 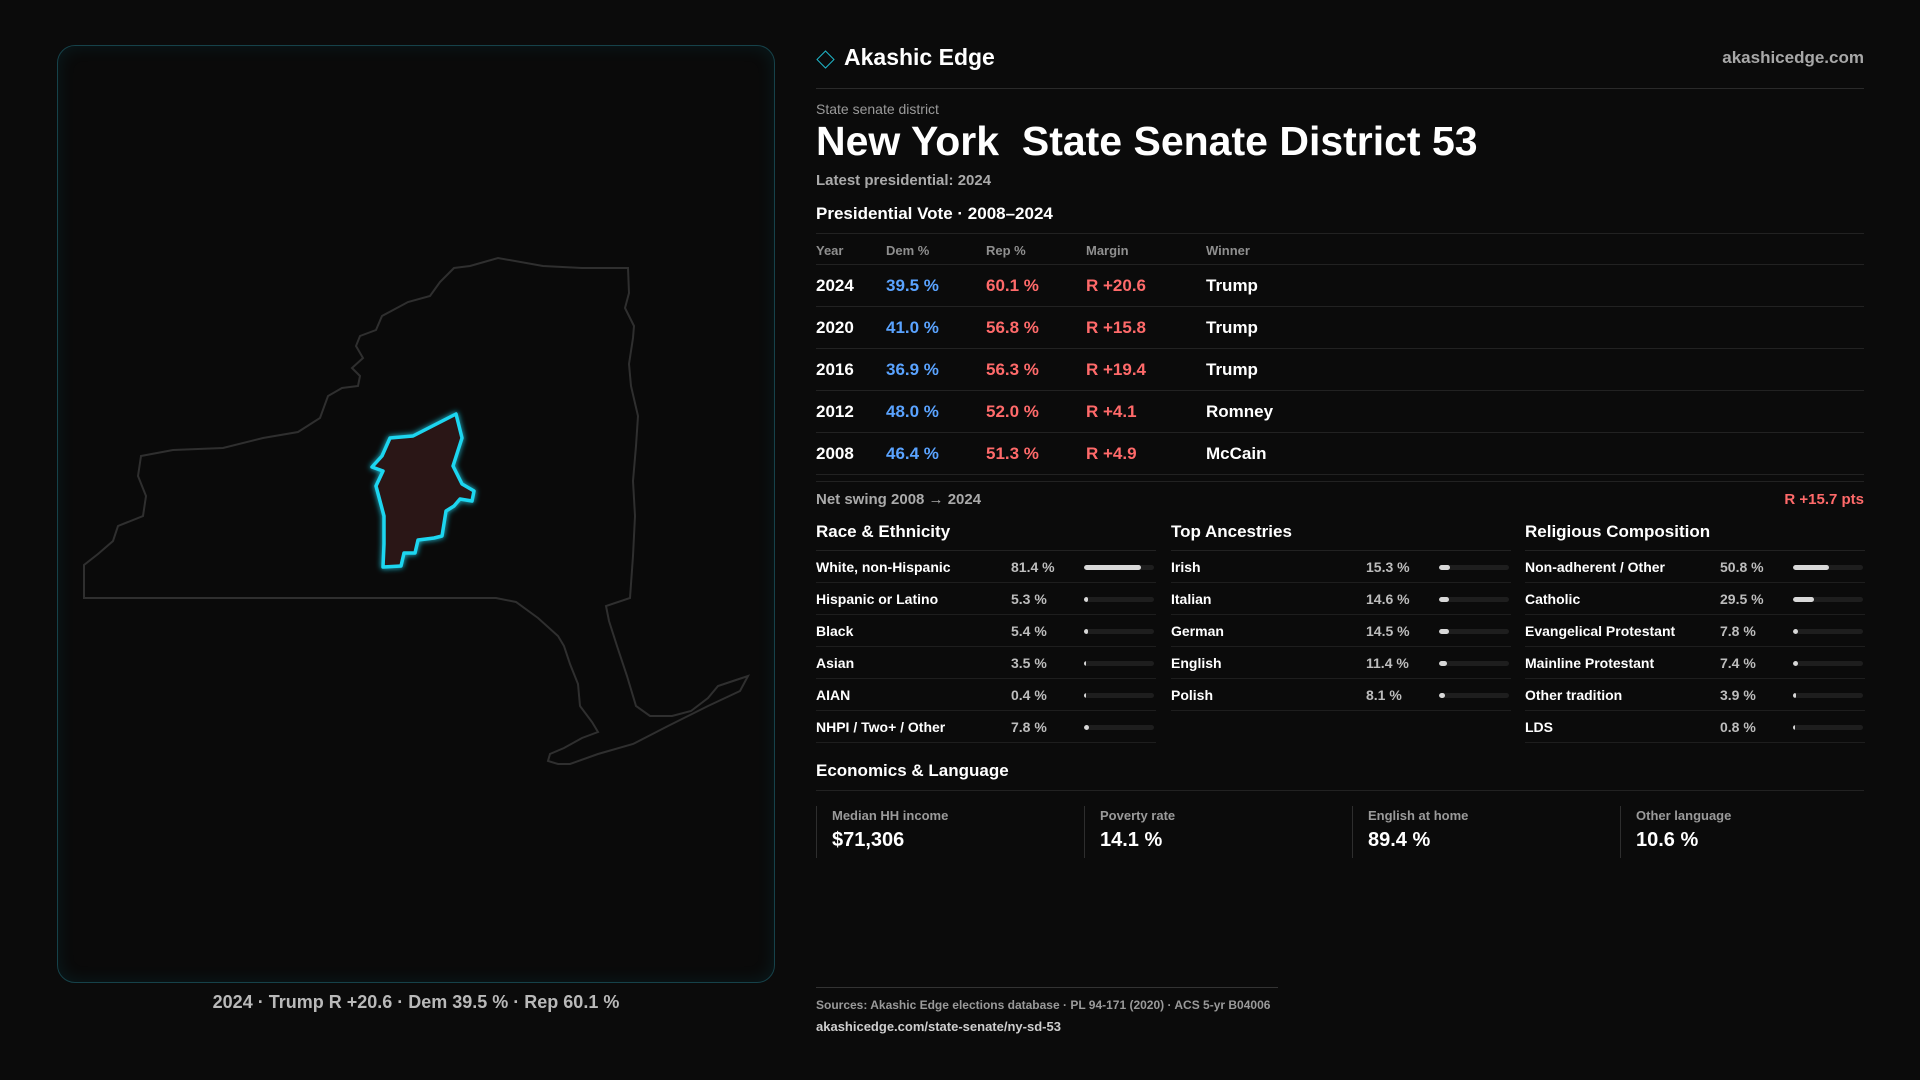 I want to click on item-value: 0.4 %, so click(x=1029, y=695).